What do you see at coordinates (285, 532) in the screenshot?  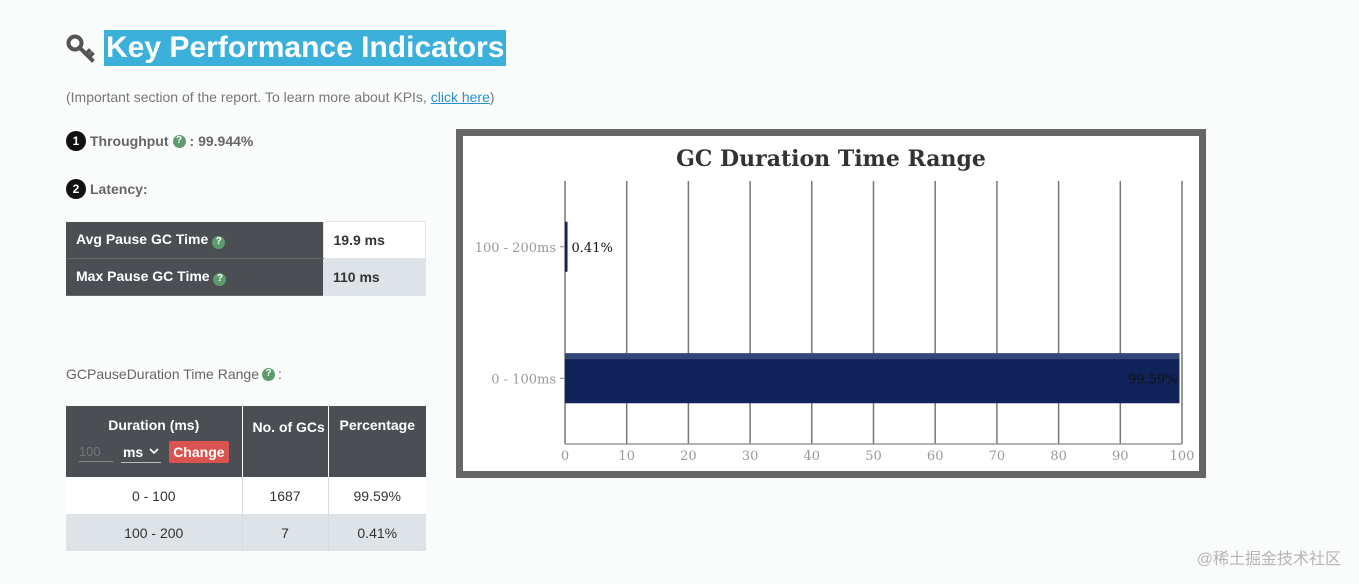 I see `count-cell: 7` at bounding box center [285, 532].